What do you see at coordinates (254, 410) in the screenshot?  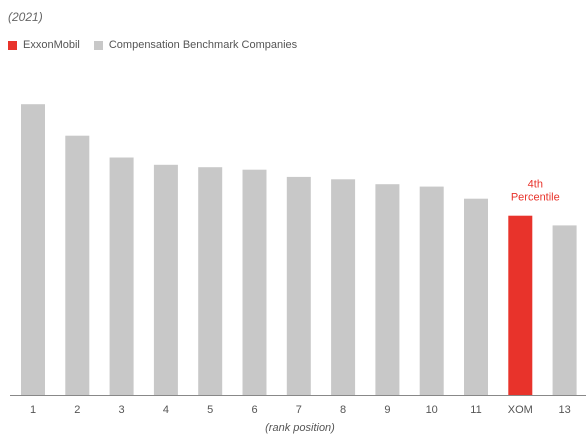 I see `x-tick-label-6: 6` at bounding box center [254, 410].